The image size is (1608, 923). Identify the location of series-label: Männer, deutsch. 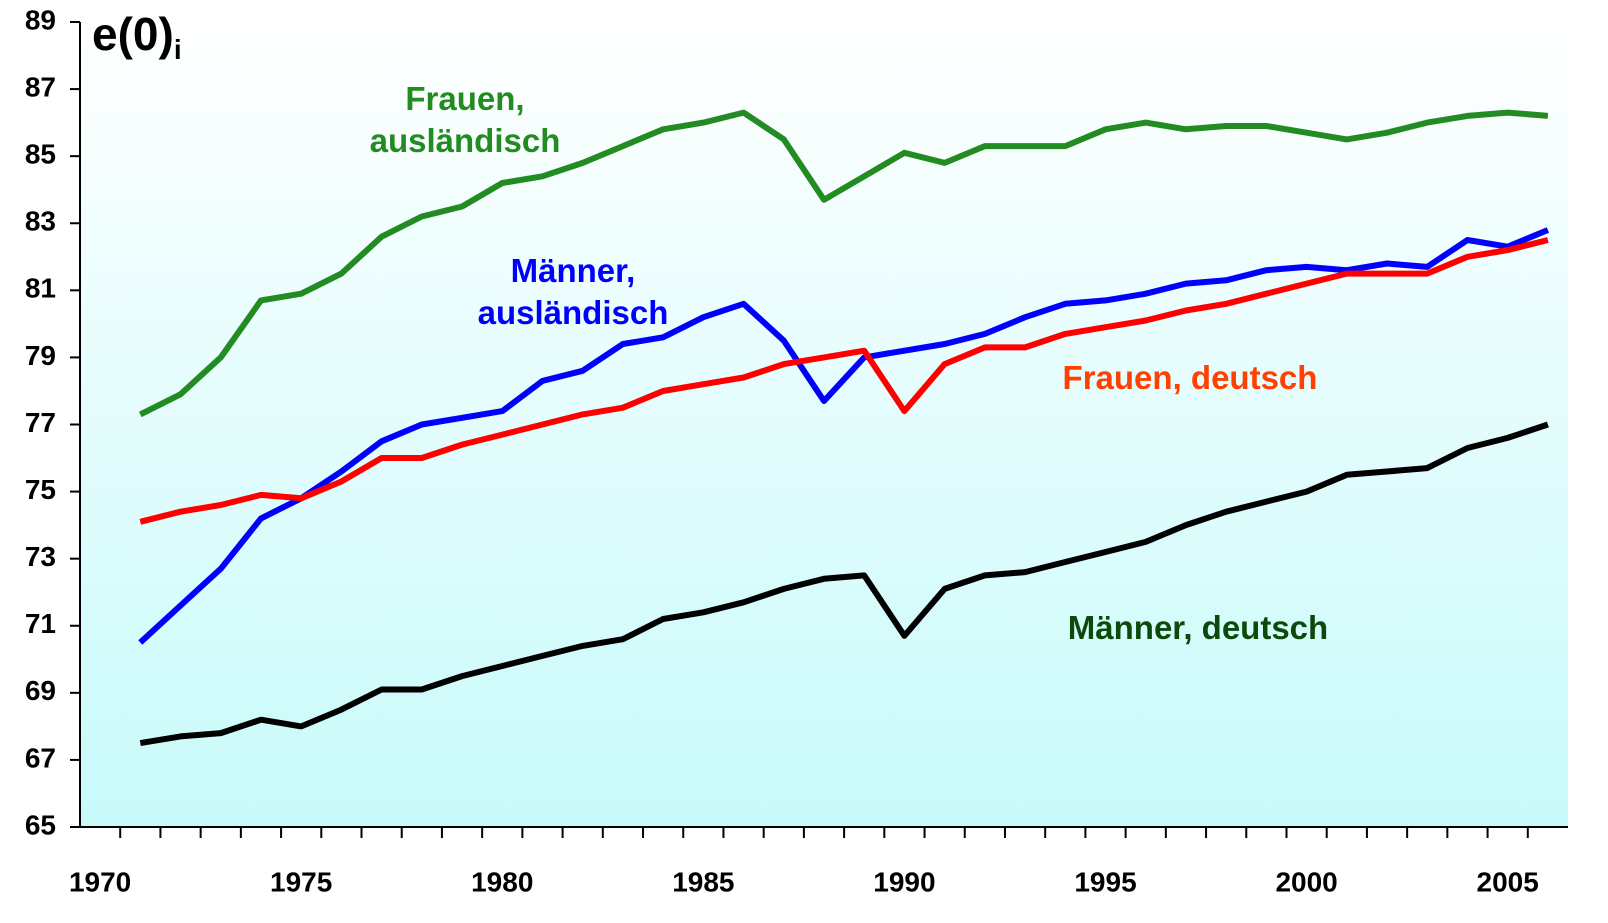
(1198, 627).